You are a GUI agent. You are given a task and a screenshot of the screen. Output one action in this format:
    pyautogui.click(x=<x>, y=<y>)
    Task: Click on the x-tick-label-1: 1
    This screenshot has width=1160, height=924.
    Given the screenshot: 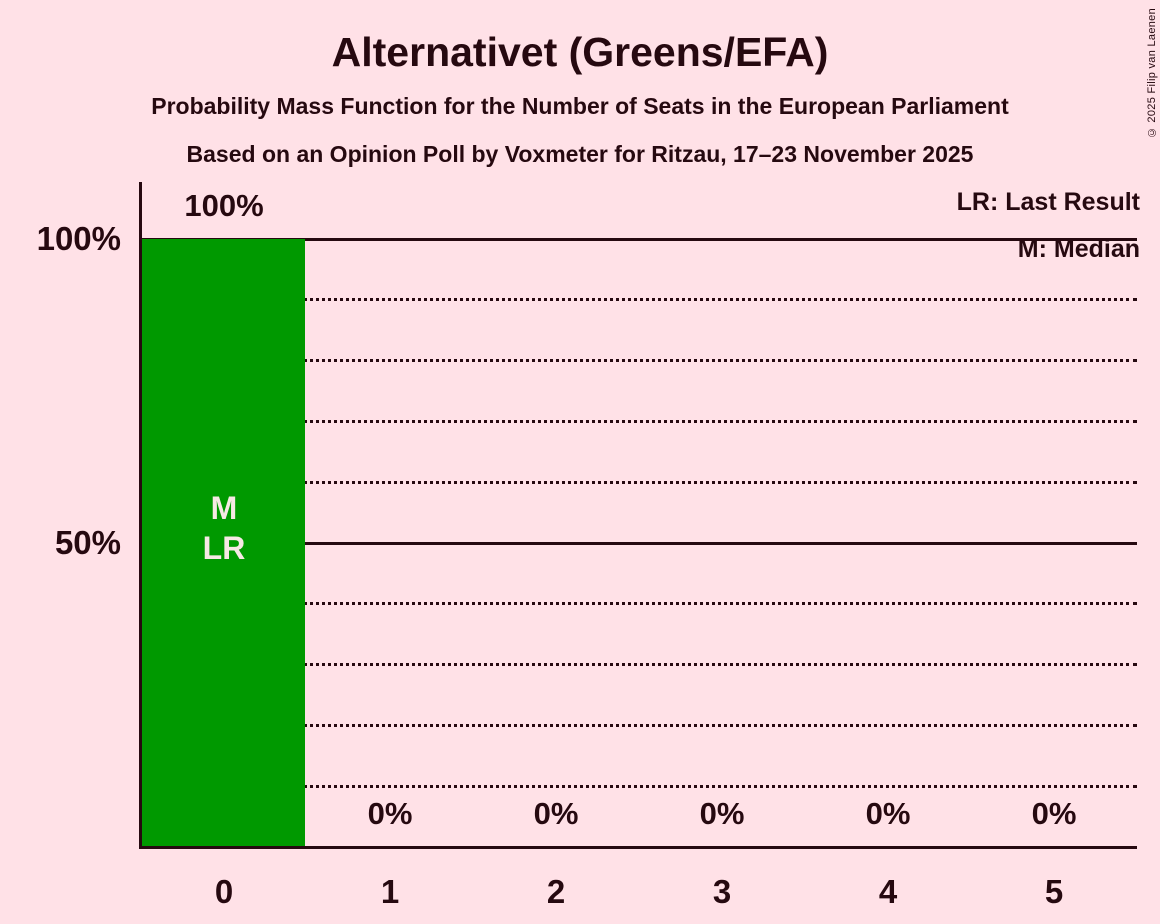 What is the action you would take?
    pyautogui.click(x=390, y=891)
    